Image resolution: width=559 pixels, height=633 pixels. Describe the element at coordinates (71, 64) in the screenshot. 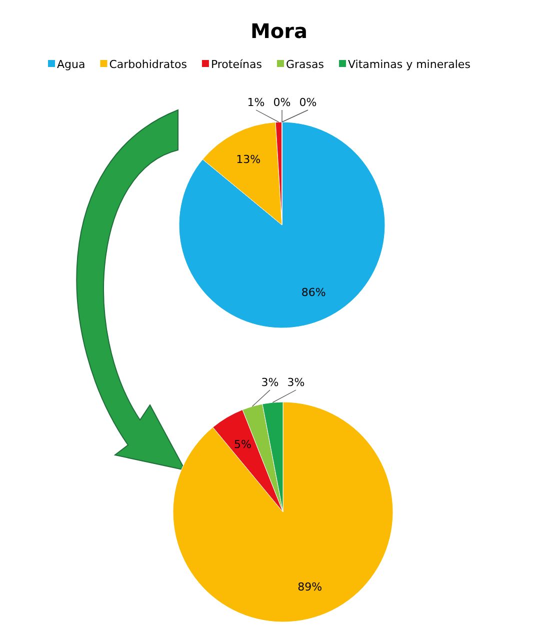

I see `legend-label: Agua` at that location.